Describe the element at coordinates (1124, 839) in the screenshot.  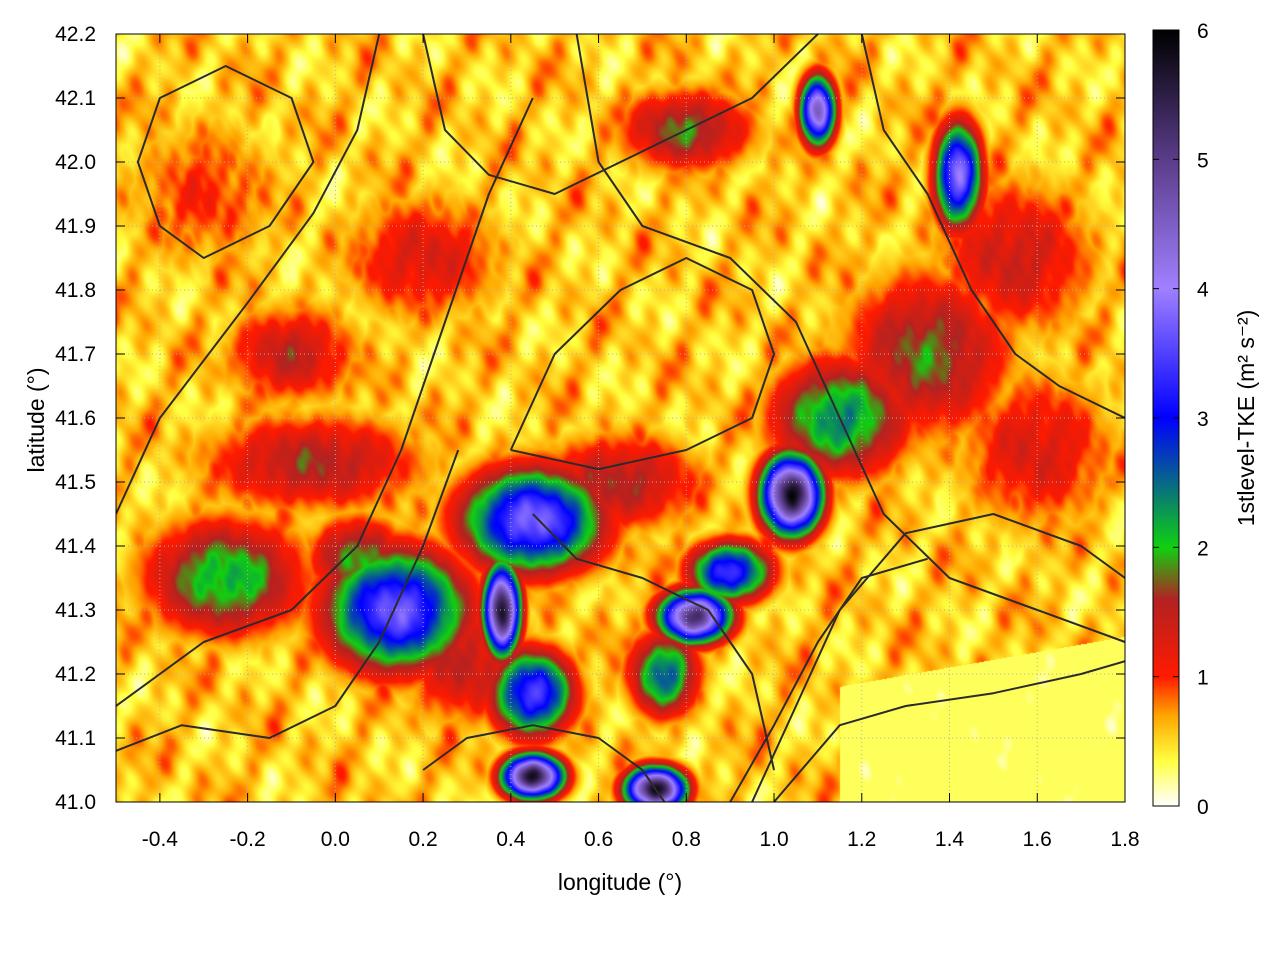
I see `x-tick-label: 1.8` at that location.